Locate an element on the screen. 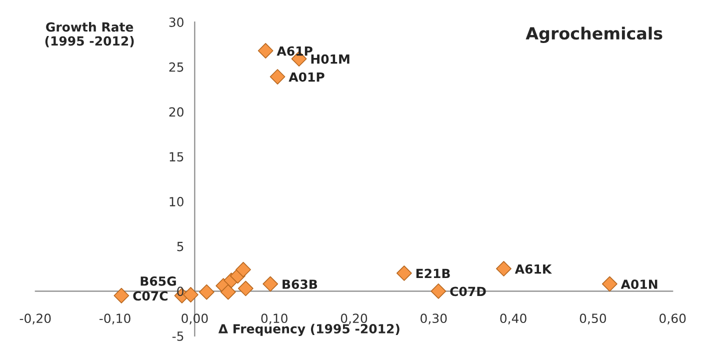 The width and height of the screenshot is (708, 350). y-tick-label: 10 is located at coordinates (177, 201).